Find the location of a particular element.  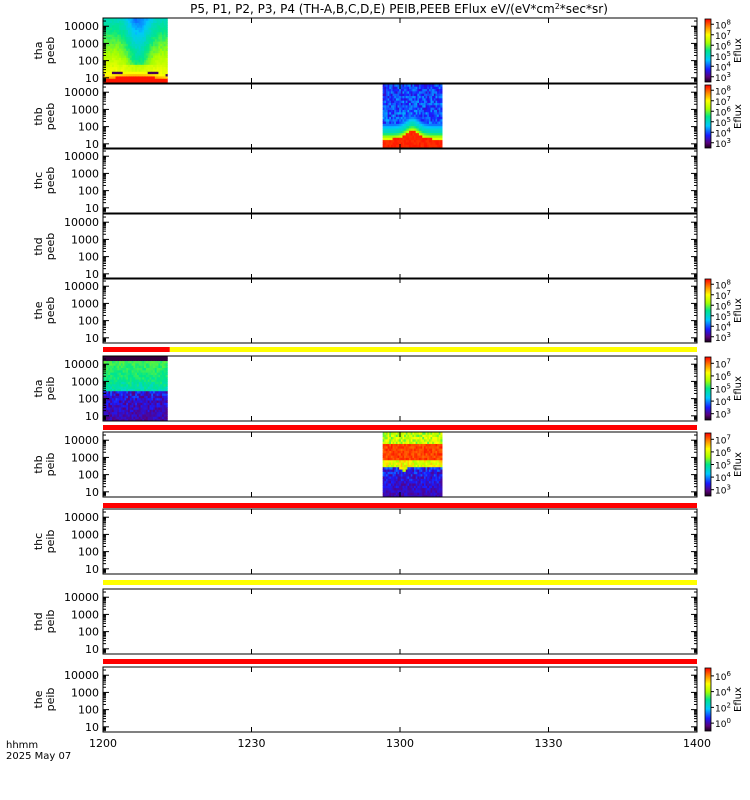

y-tick-label: 100 is located at coordinates (88, 475).